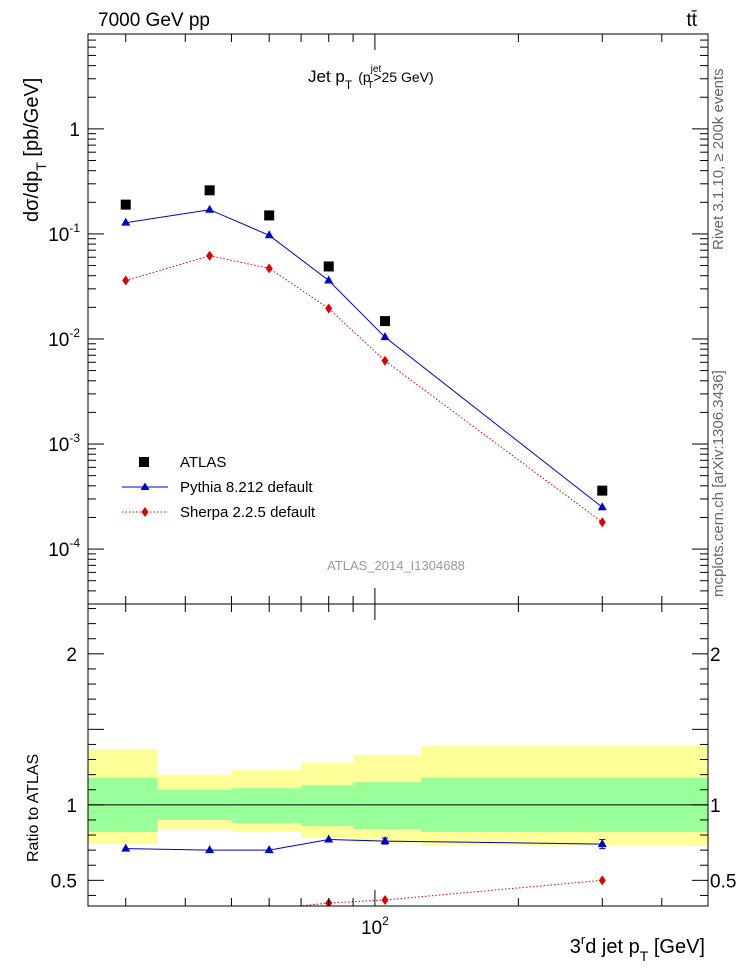 This screenshot has height=972, width=746. I want to click on main-y-tick-label: 10⁻³, so click(64, 443).